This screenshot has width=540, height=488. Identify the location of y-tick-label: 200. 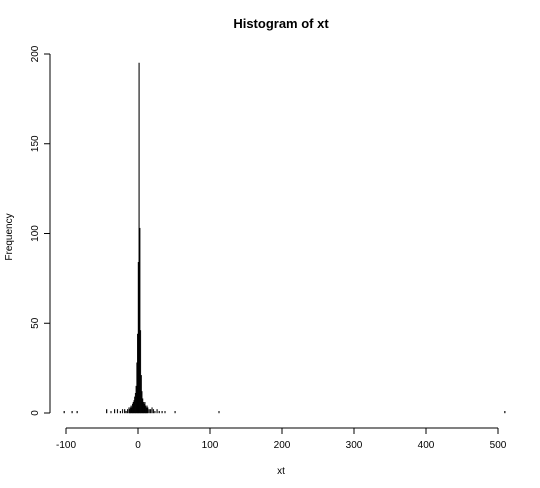
(35, 53).